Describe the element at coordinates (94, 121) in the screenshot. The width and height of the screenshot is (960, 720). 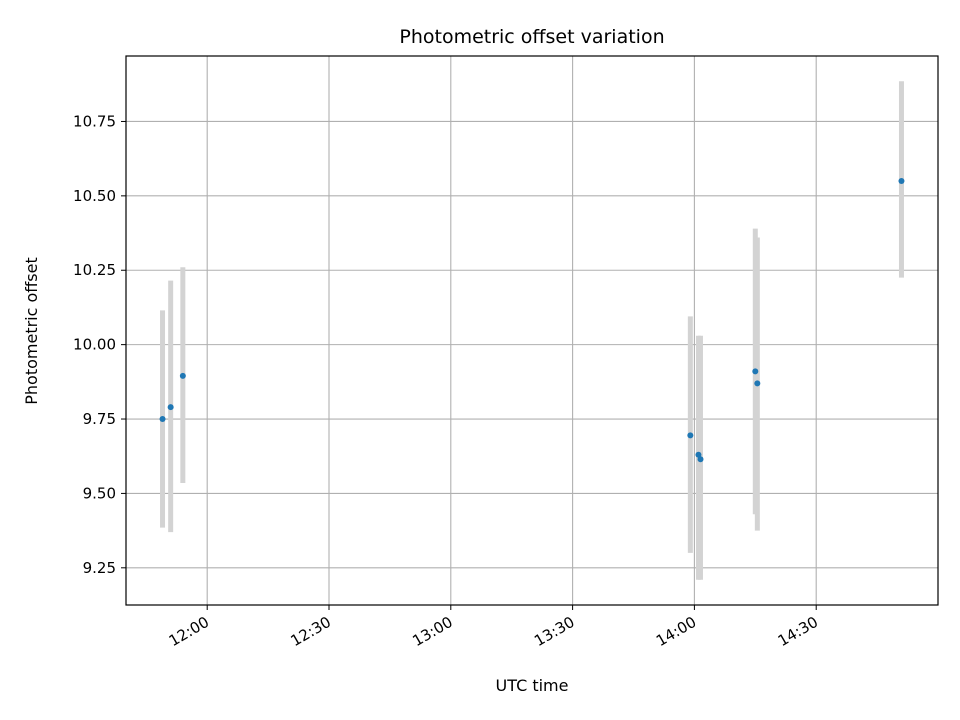
I see `y-tick-label: 10.75` at that location.